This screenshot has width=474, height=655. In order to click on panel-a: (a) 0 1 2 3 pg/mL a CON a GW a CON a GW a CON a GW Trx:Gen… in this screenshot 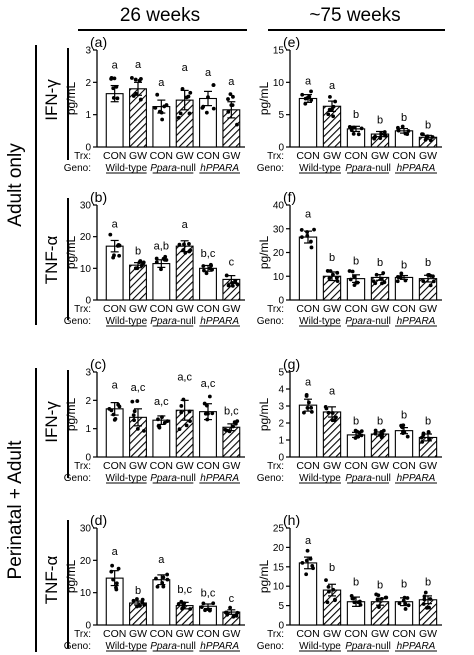, I will do `click(154, 104)`.